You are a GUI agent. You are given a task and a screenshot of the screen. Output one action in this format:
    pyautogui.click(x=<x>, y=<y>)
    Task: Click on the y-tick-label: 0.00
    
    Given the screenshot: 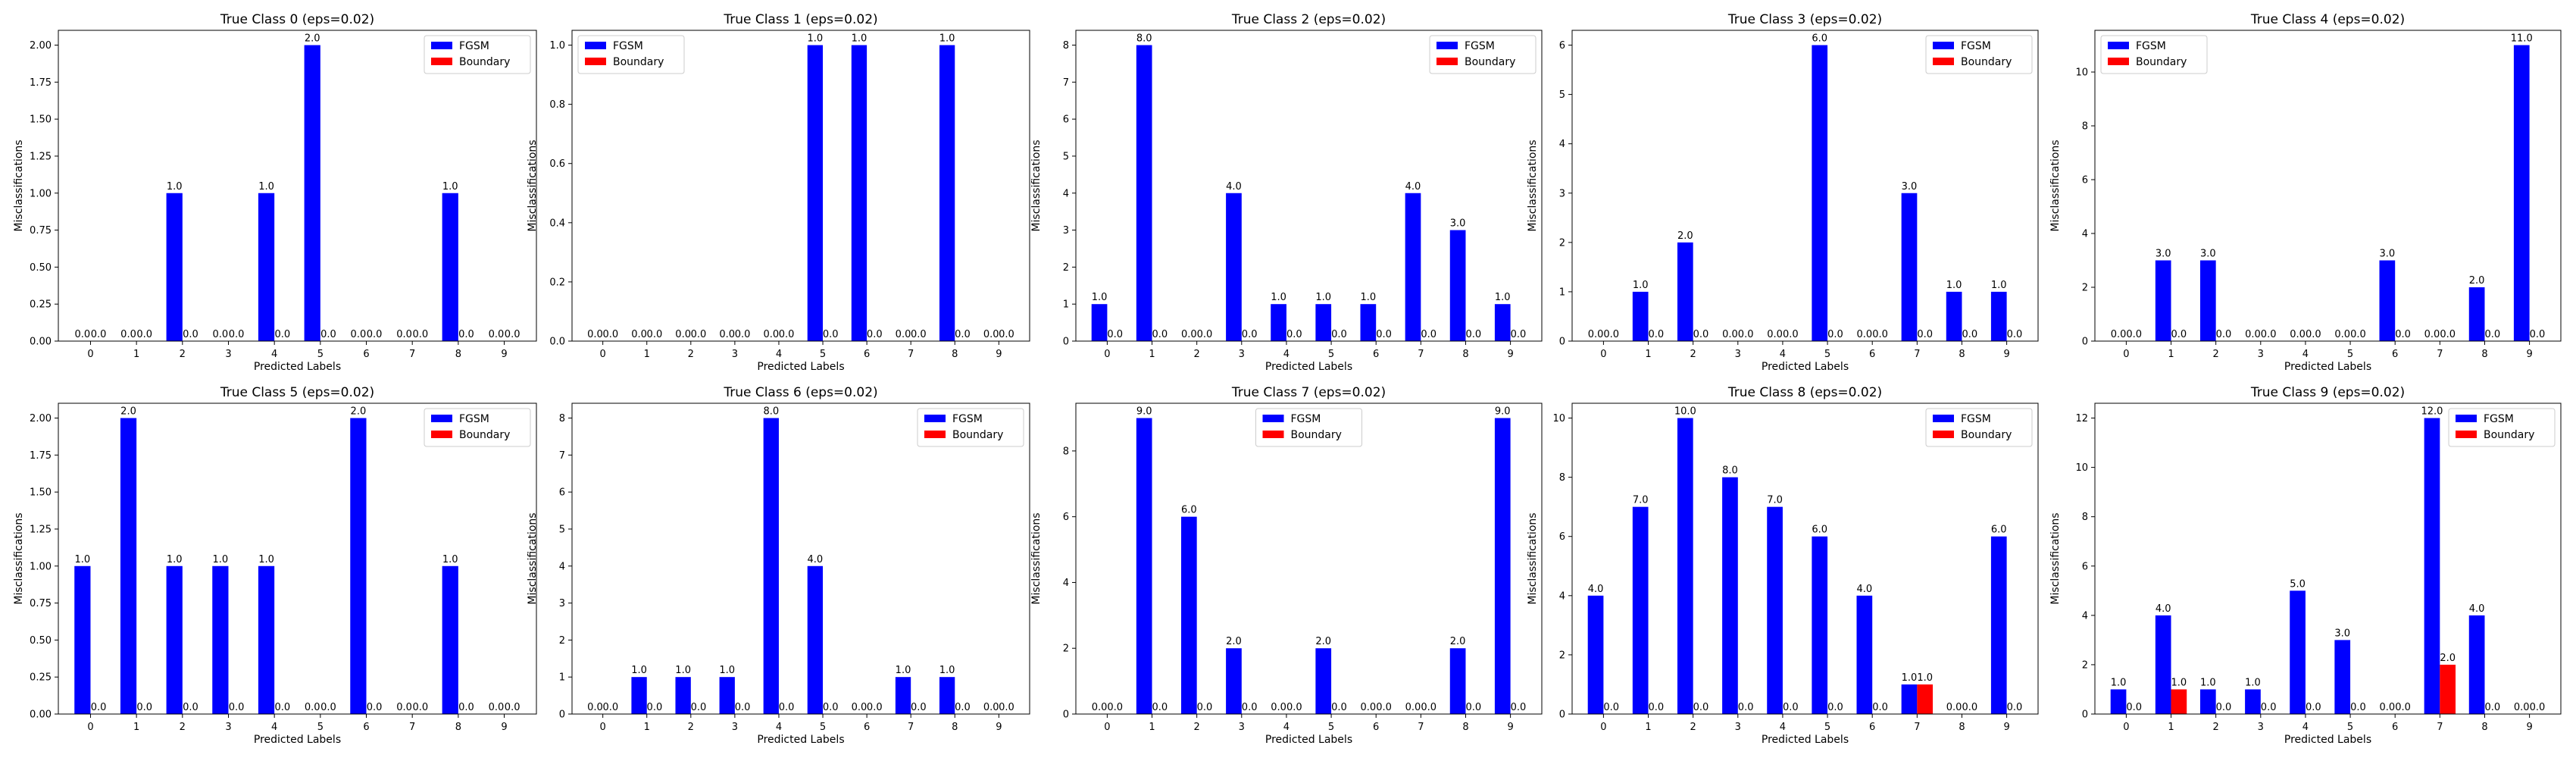 What is the action you would take?
    pyautogui.click(x=41, y=342)
    